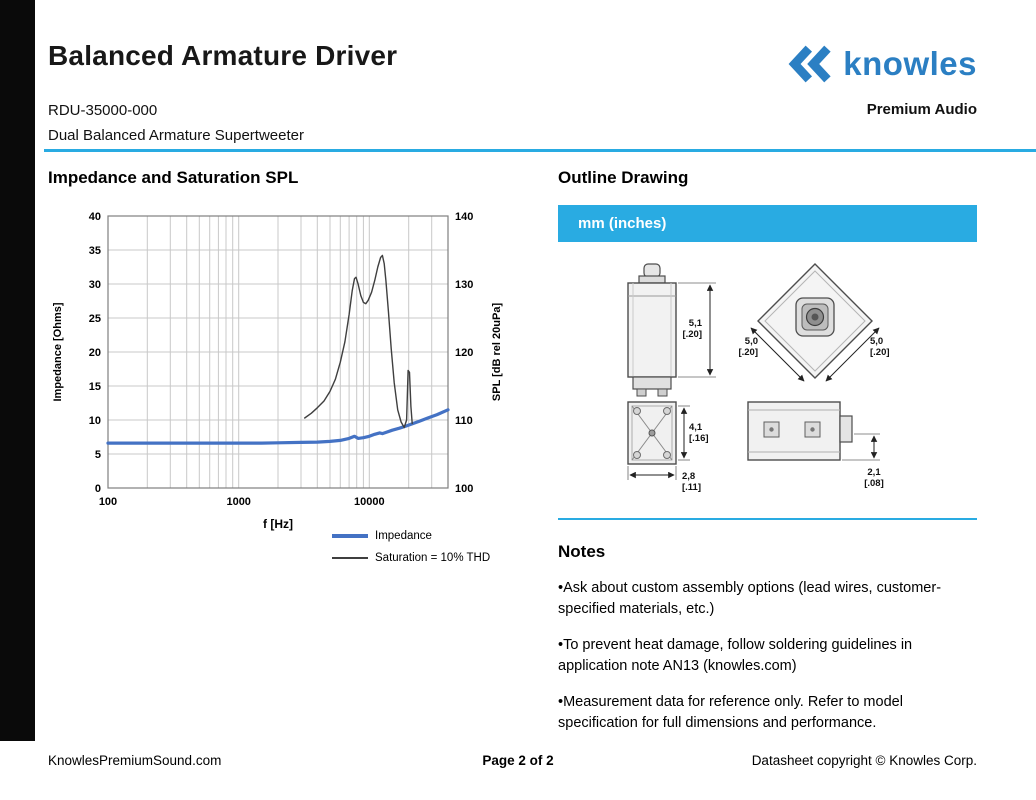  I want to click on model-description: Dual Balanced Armature Supertweeter, so click(176, 135).